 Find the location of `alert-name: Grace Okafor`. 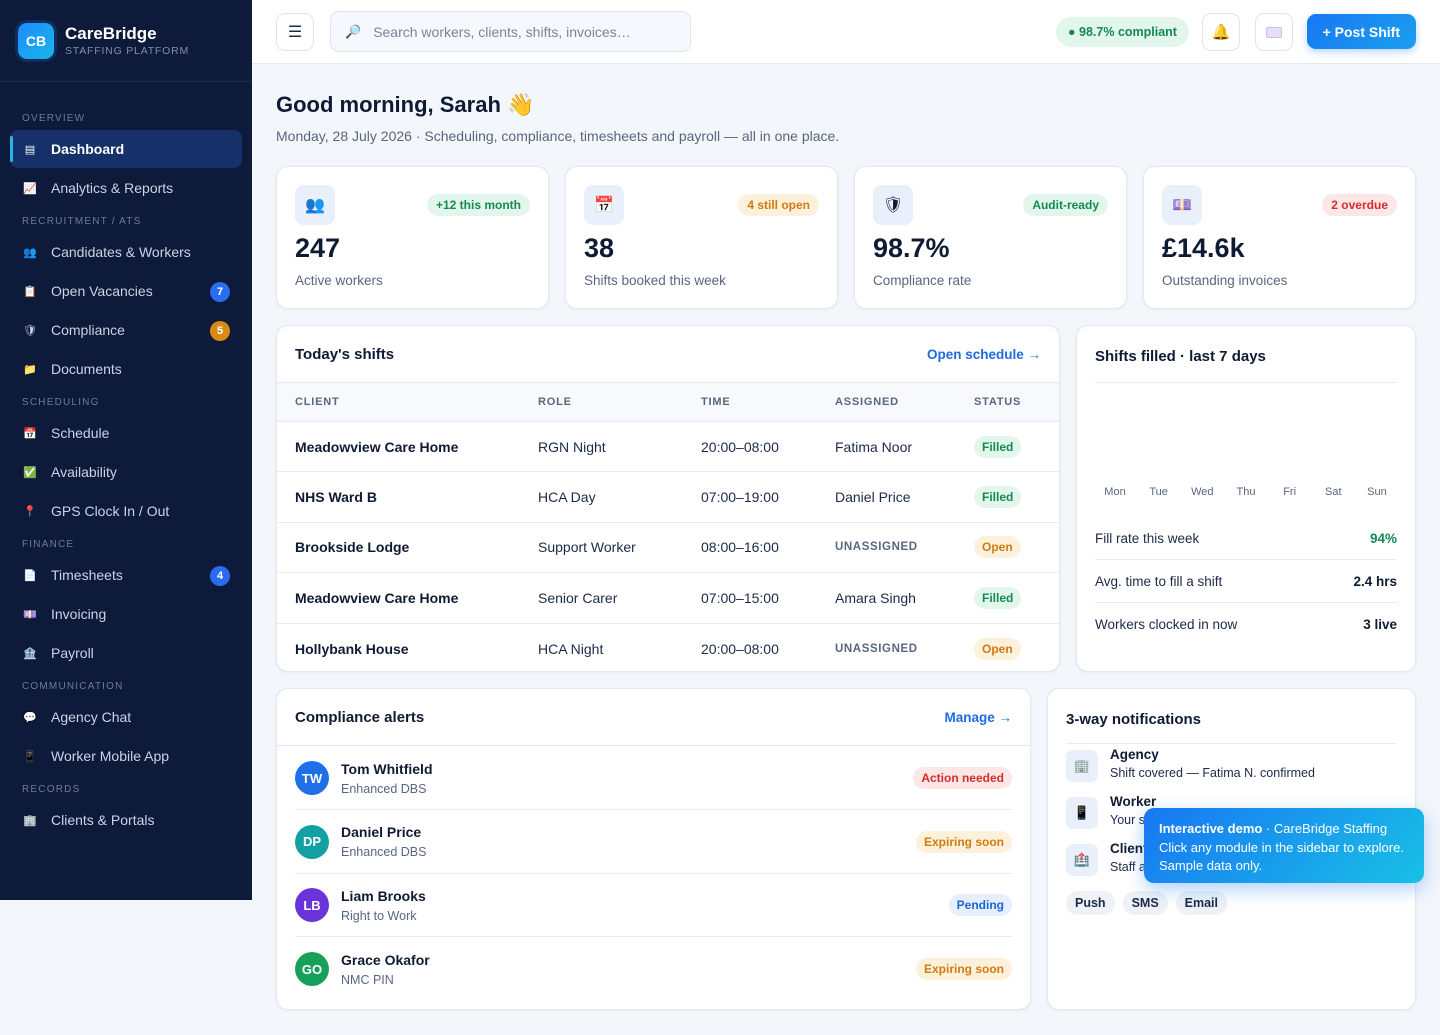

alert-name: Grace Okafor is located at coordinates (385, 959).